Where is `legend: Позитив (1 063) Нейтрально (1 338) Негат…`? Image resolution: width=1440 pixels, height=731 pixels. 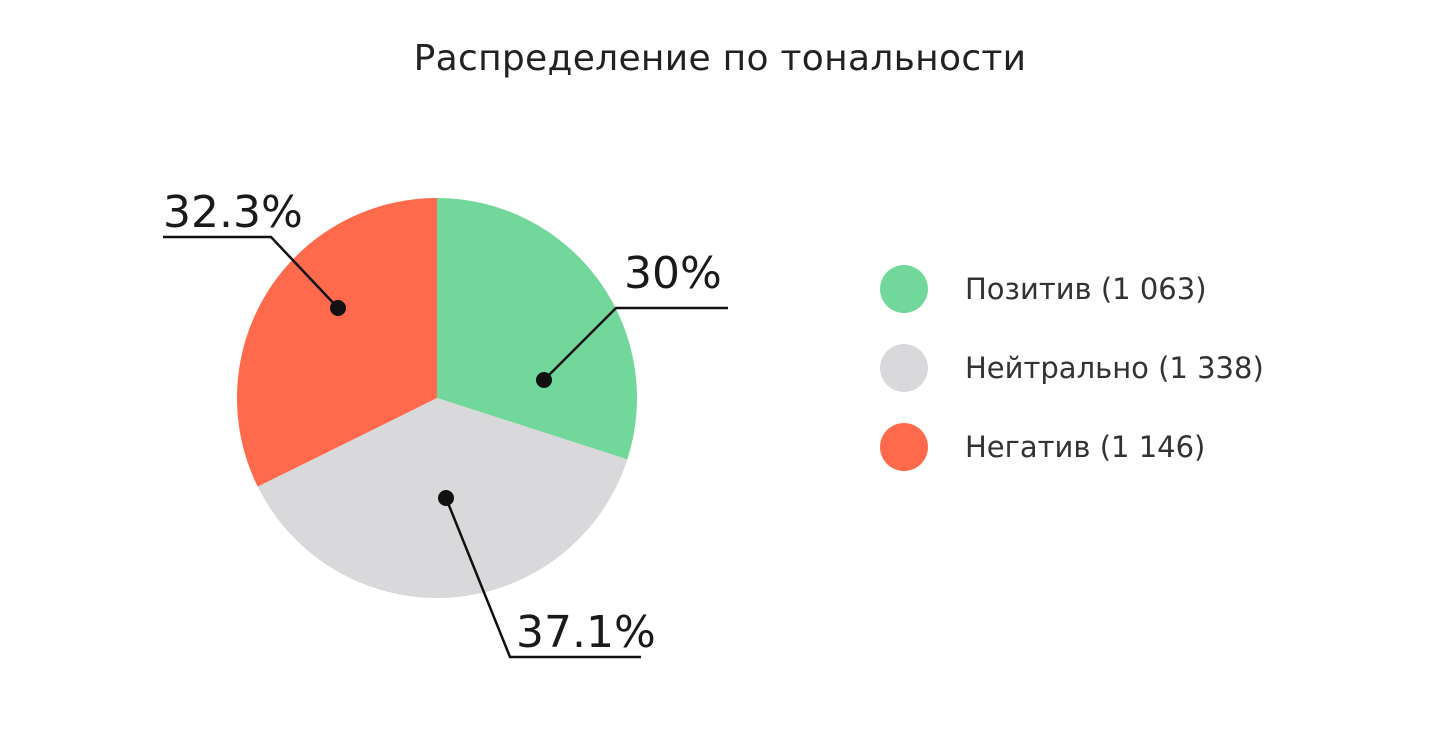 legend: Позитив (1 063) Нейтрально (1 338) Негат… is located at coordinates (1072, 382).